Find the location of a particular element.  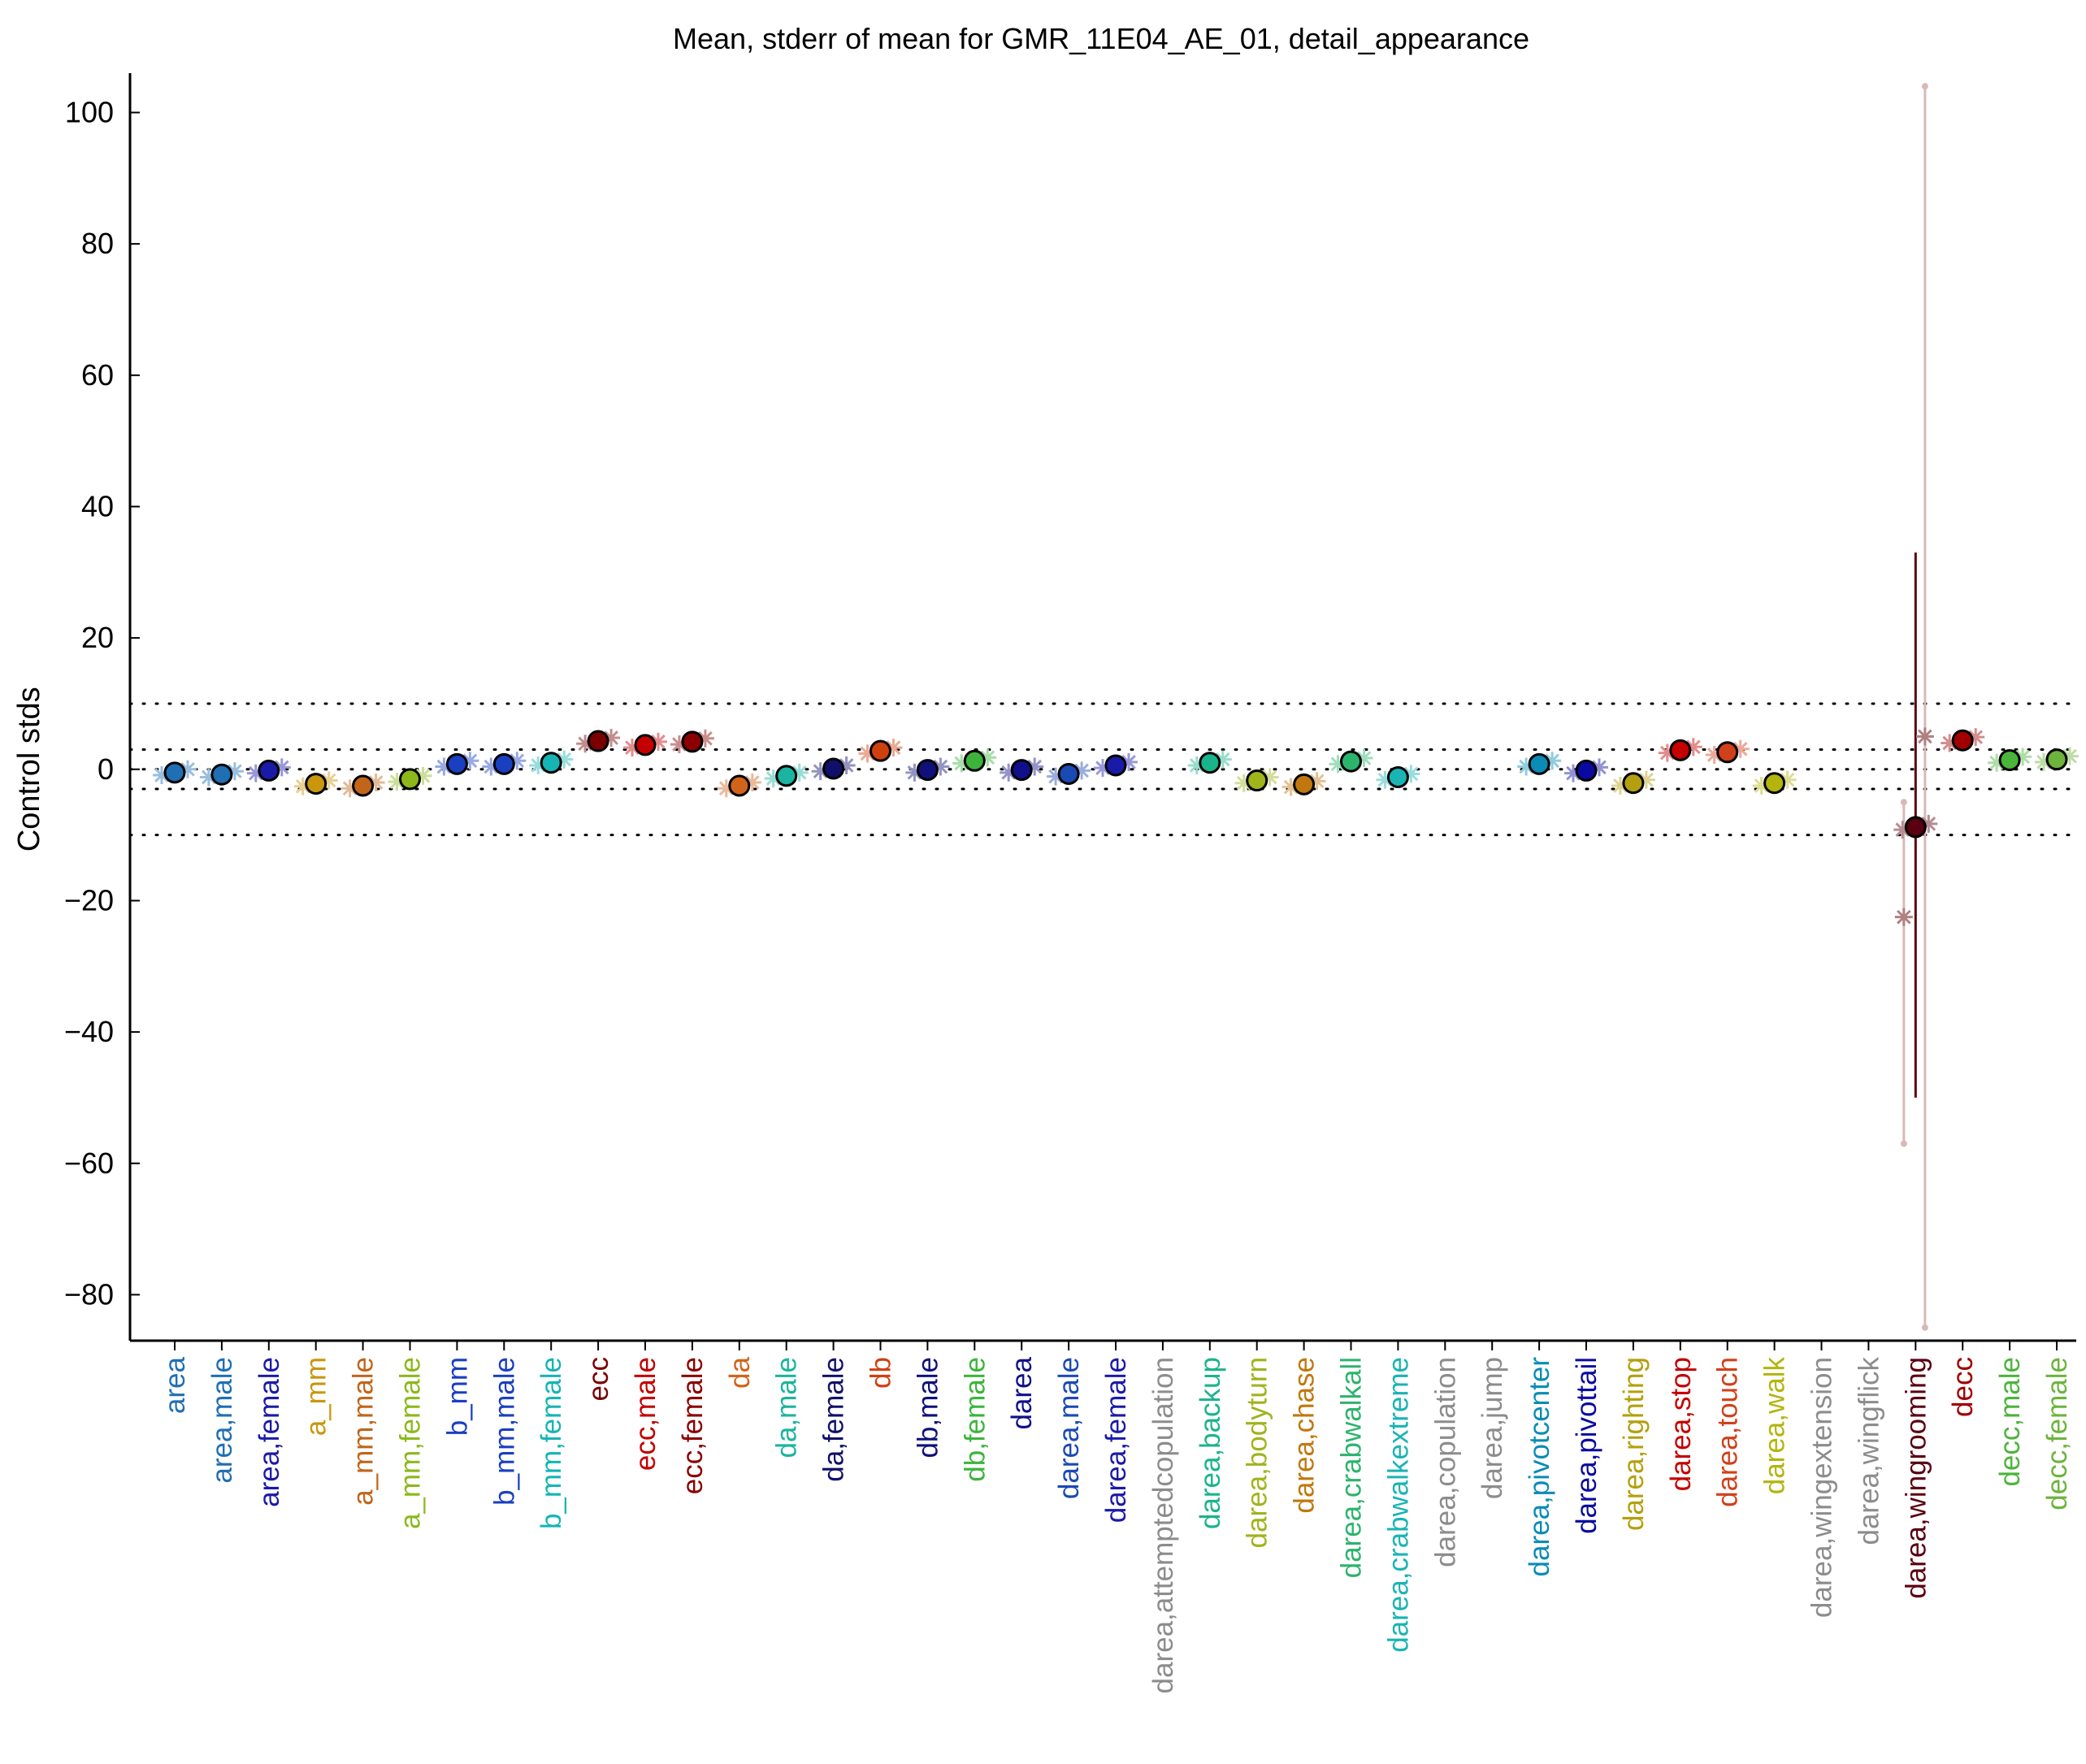

y-tick-label: 80 is located at coordinates (97, 243).